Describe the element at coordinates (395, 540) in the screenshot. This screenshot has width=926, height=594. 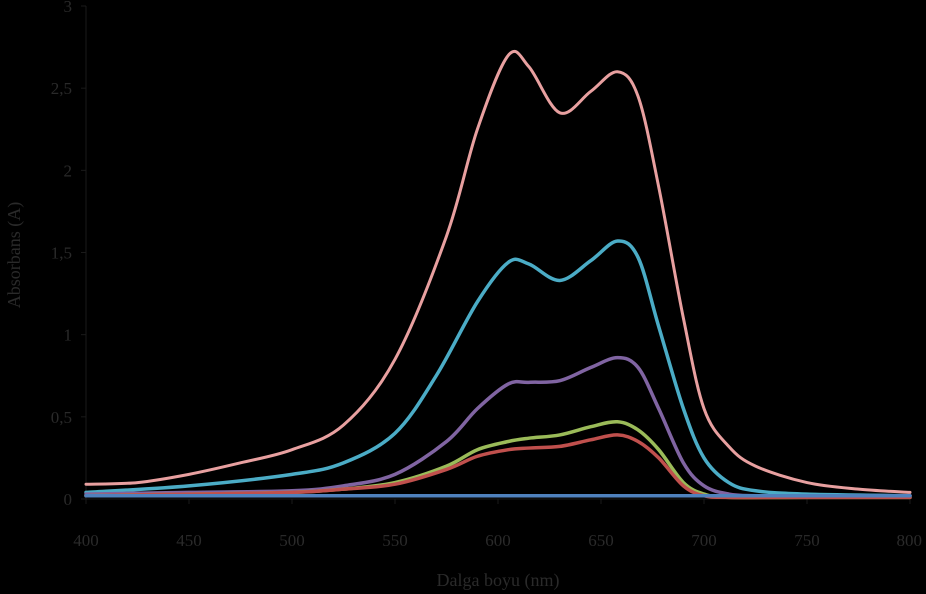
I see `x-tick-label: 550` at that location.